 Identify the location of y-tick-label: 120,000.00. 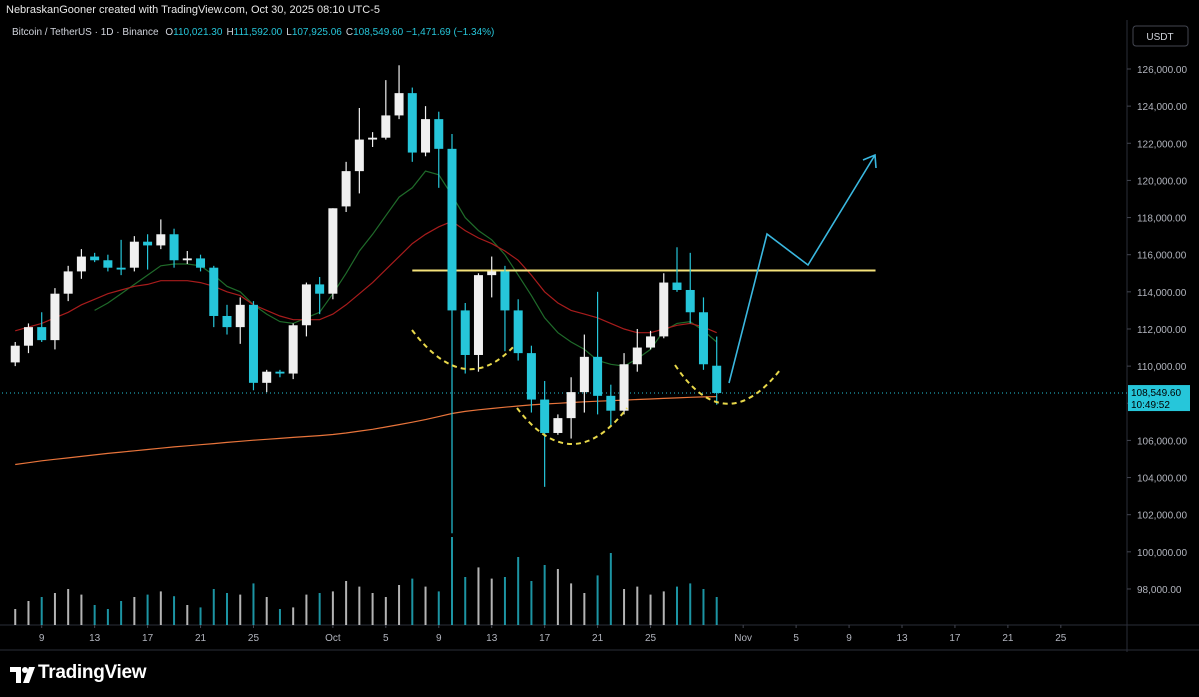
(1162, 181).